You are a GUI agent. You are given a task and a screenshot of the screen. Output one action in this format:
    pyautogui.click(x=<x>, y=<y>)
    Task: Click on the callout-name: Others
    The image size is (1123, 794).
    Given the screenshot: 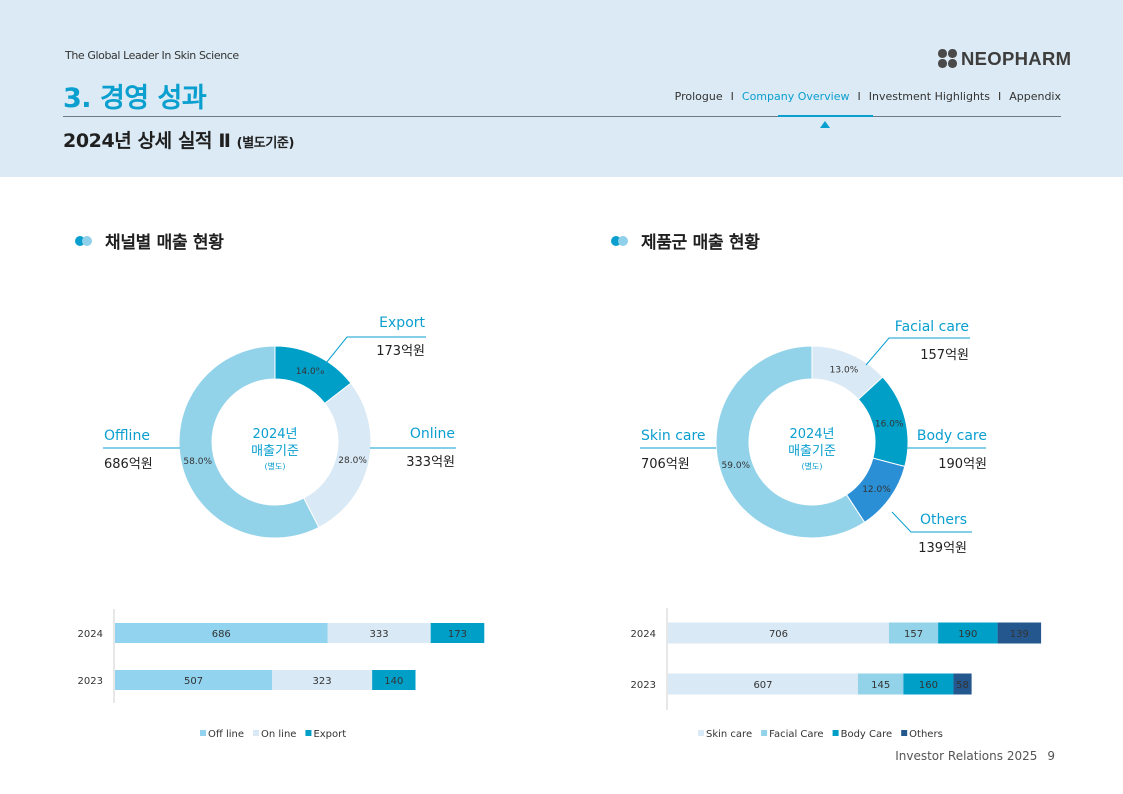 What is the action you would take?
    pyautogui.click(x=943, y=520)
    